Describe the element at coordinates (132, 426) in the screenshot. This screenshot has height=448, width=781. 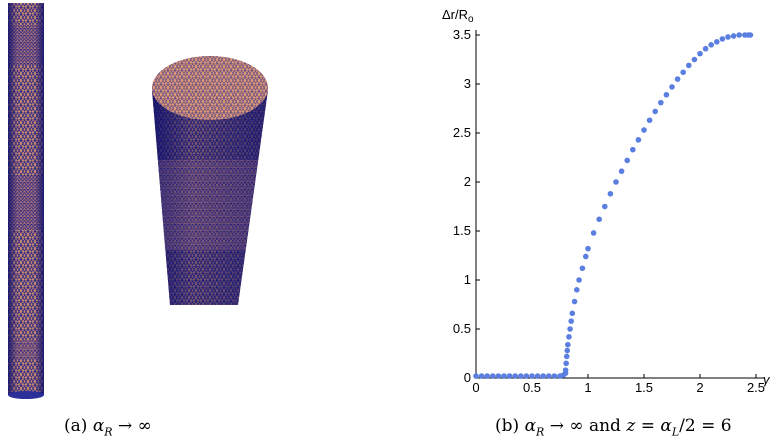
I see `caption-a-rest: → ∞` at that location.